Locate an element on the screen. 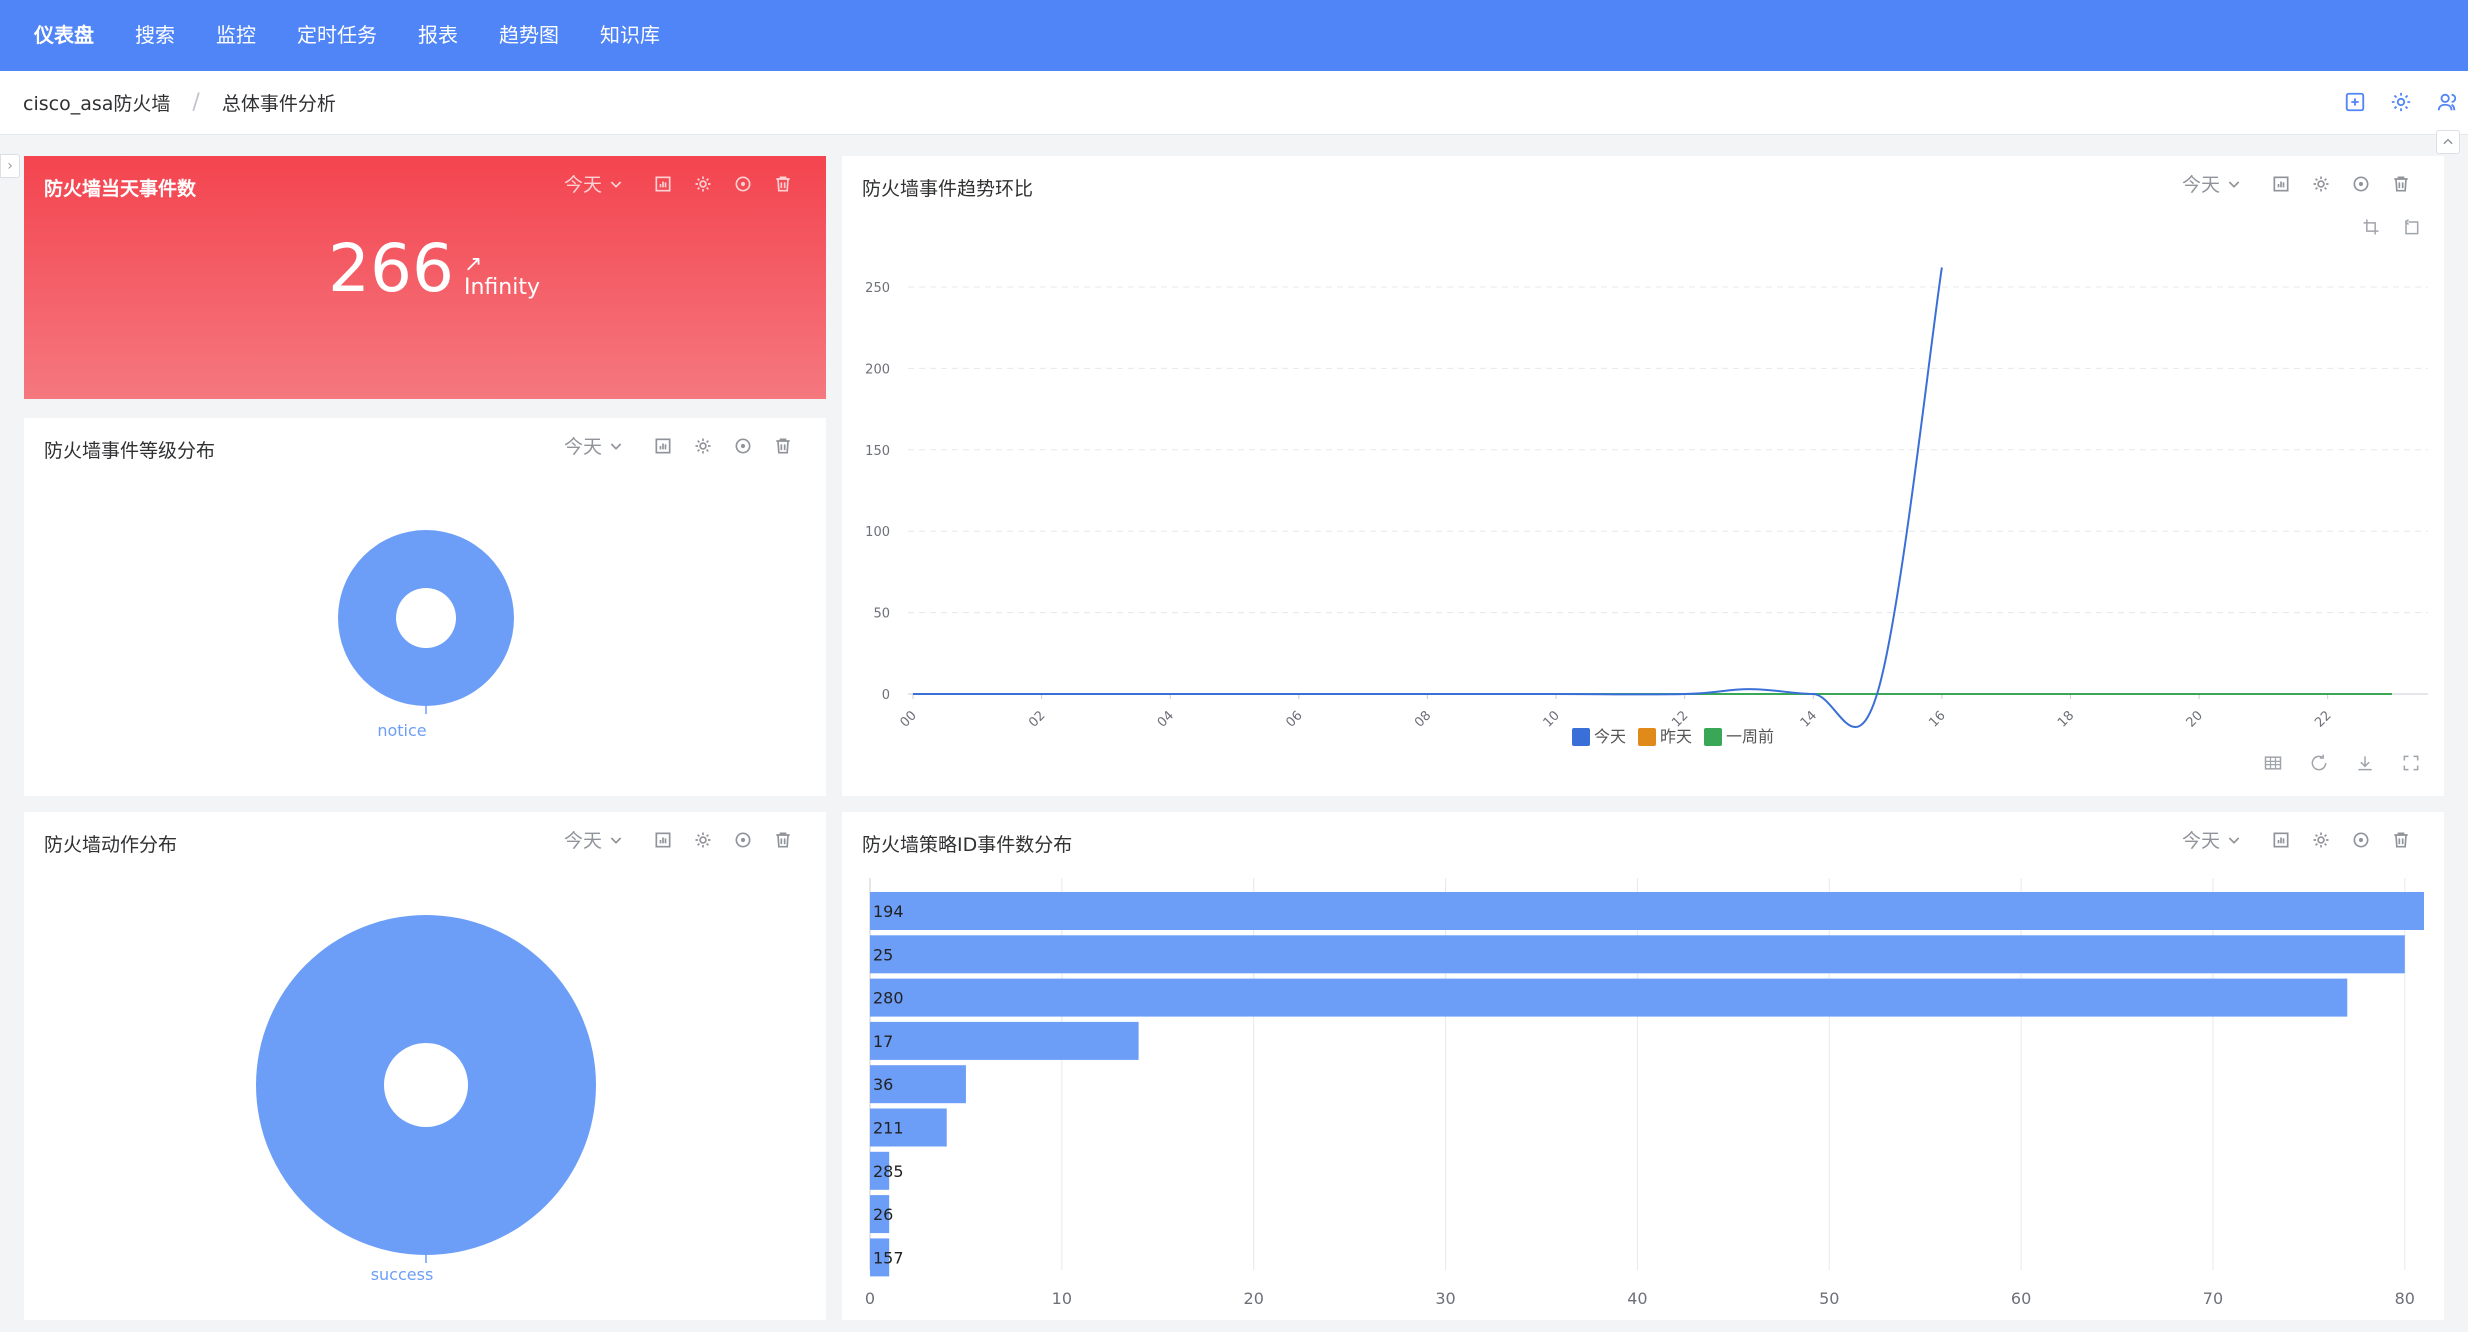 This screenshot has height=1332, width=2468. fullscreen-button is located at coordinates (2411, 763).